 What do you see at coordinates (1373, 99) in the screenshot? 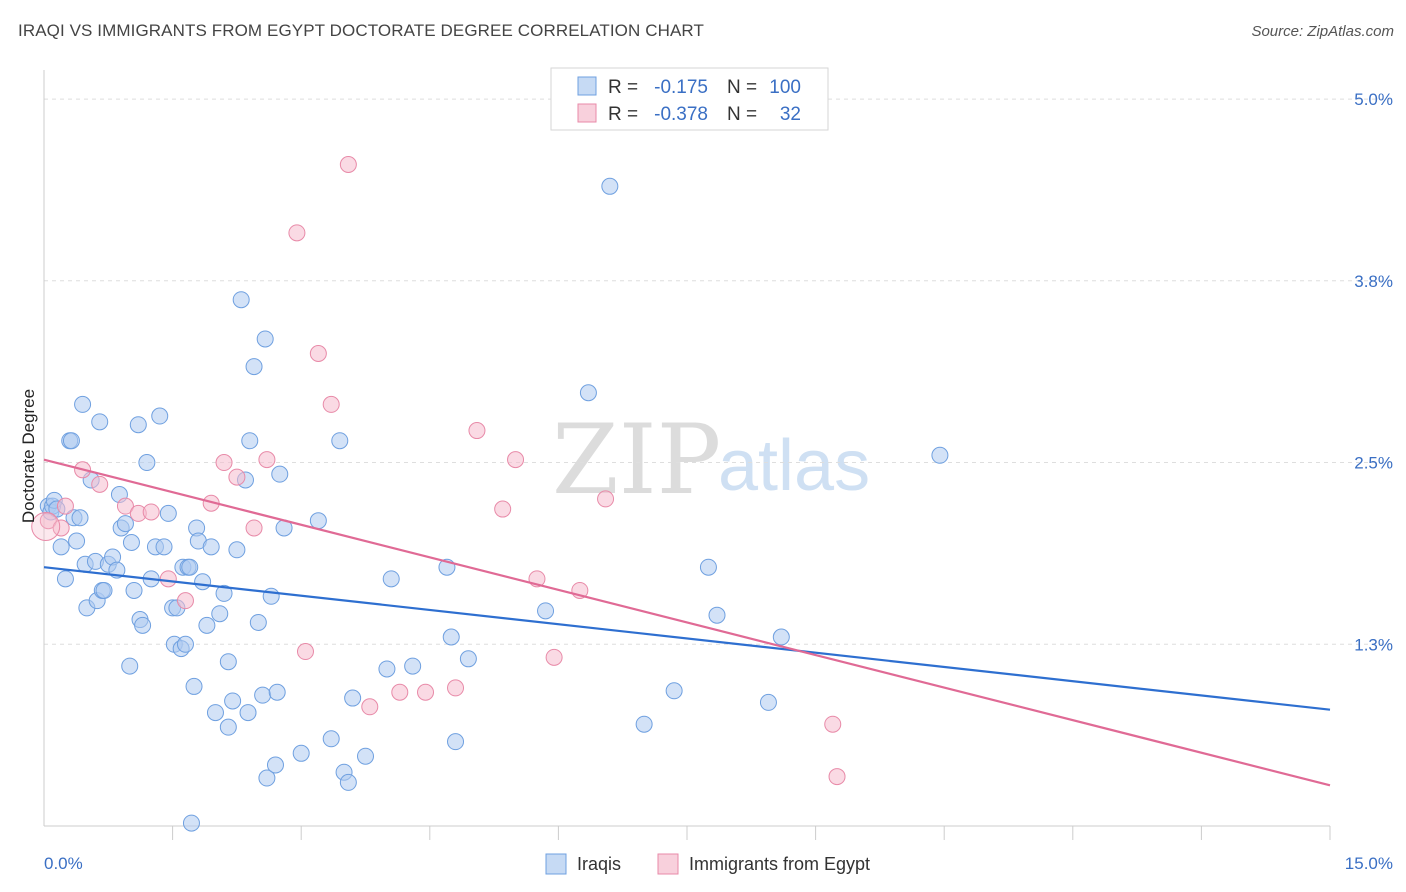
I see `y-tick-label: 5.0%` at bounding box center [1373, 99].